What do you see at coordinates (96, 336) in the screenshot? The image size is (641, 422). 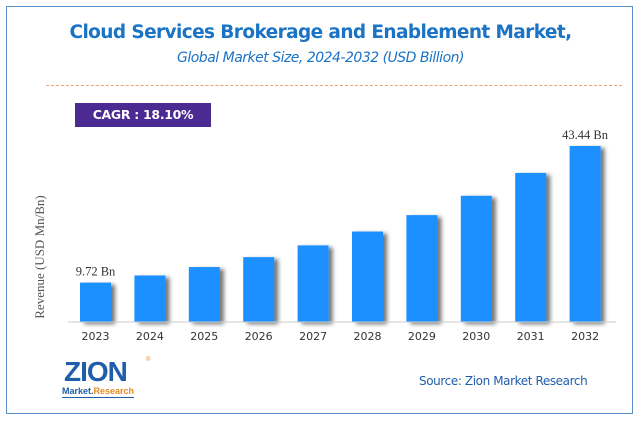 I see `x-tick-2023: 2023` at bounding box center [96, 336].